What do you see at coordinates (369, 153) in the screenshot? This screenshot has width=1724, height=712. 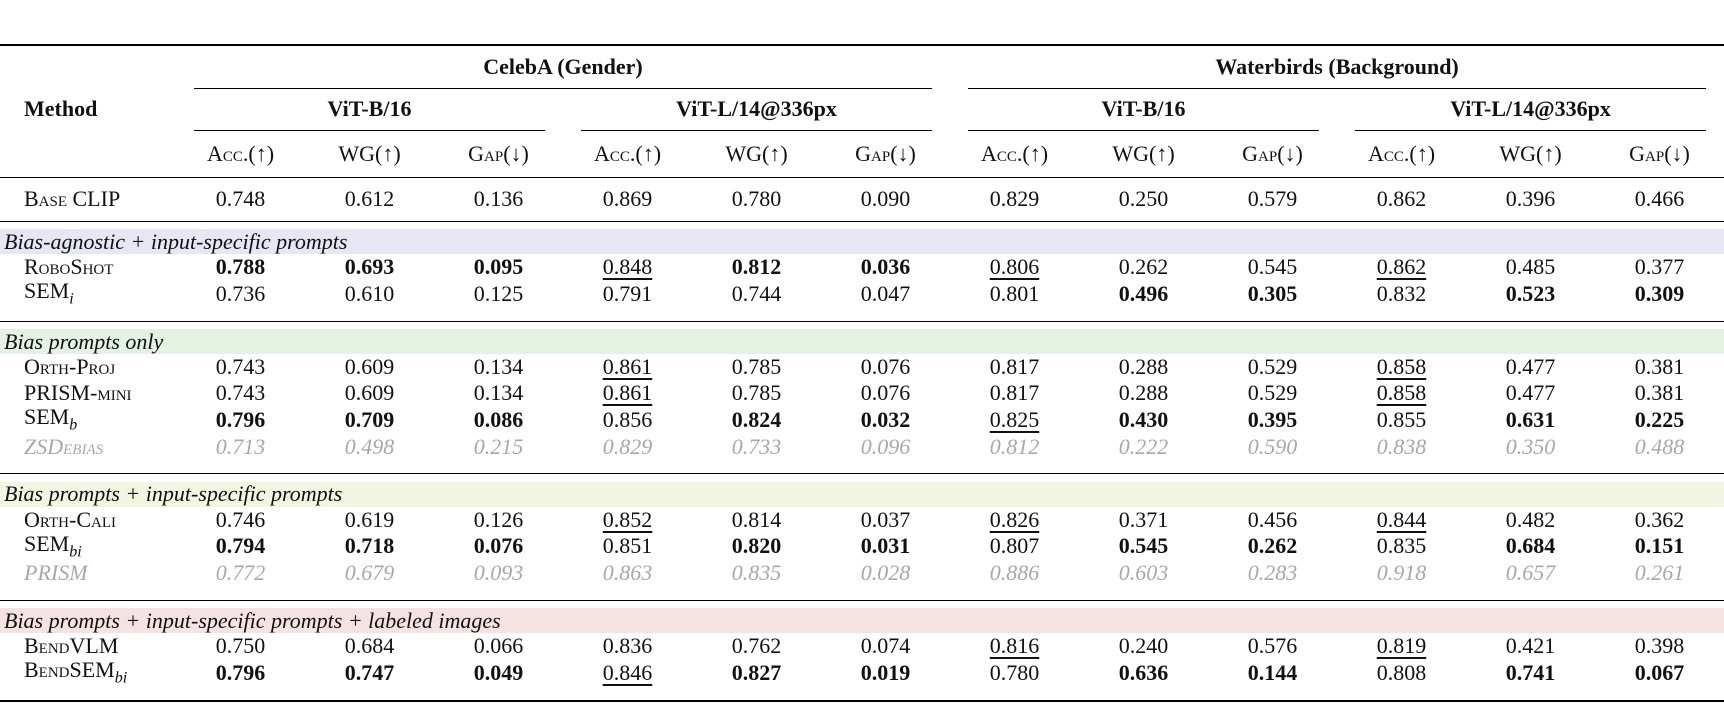 I see `metric-label: WG(↑)` at bounding box center [369, 153].